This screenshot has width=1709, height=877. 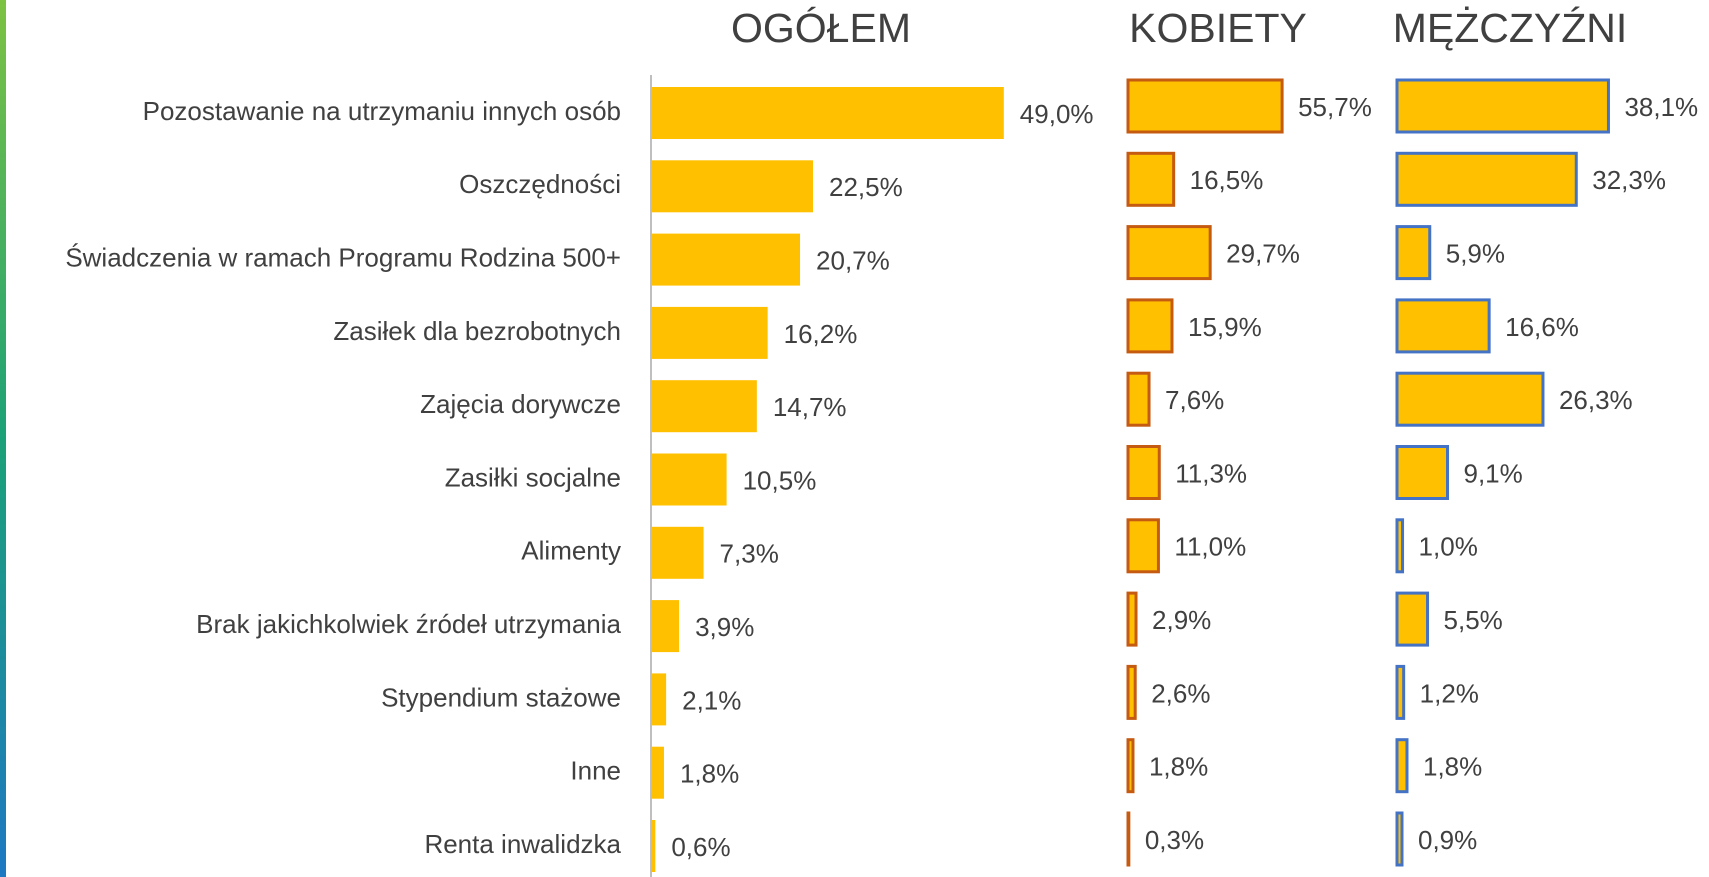 I want to click on value-label: 32,3%, so click(x=1629, y=180).